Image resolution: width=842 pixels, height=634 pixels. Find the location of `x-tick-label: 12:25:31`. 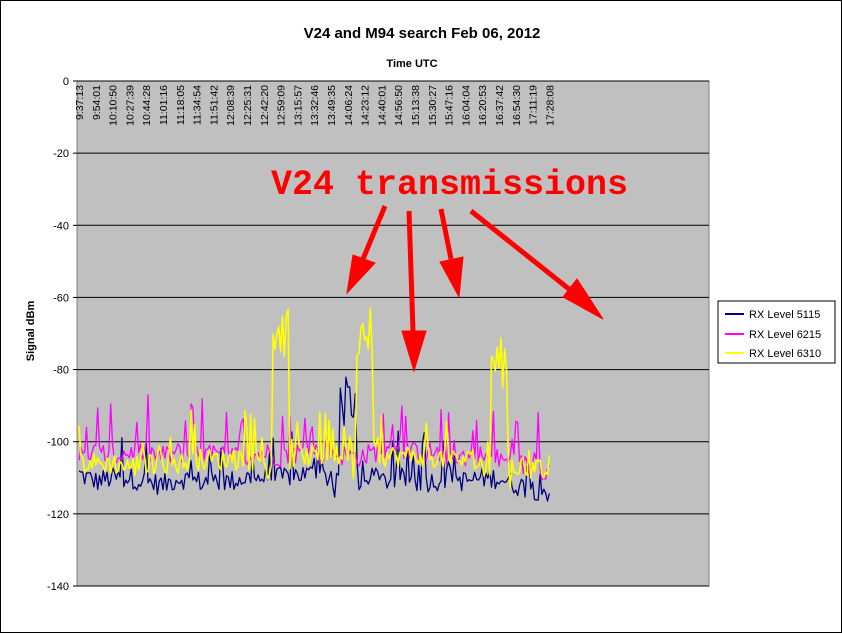

x-tick-label: 12:25:31 is located at coordinates (248, 105).